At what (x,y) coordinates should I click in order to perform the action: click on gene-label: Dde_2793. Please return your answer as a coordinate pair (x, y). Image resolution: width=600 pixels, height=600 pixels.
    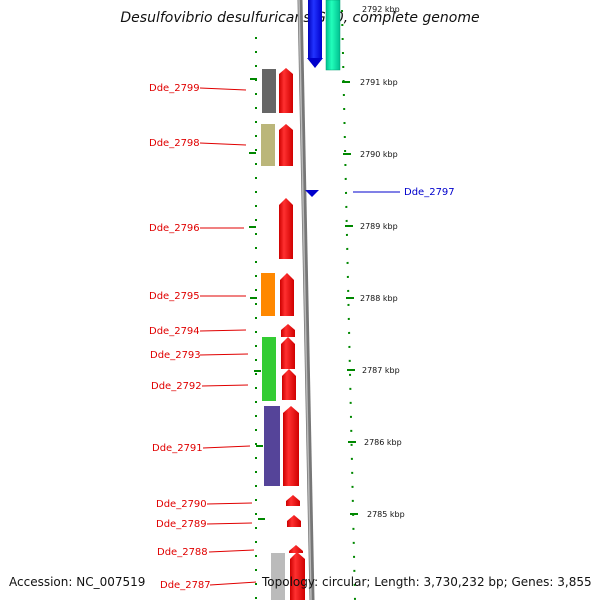
    Looking at the image, I should click on (175, 355).